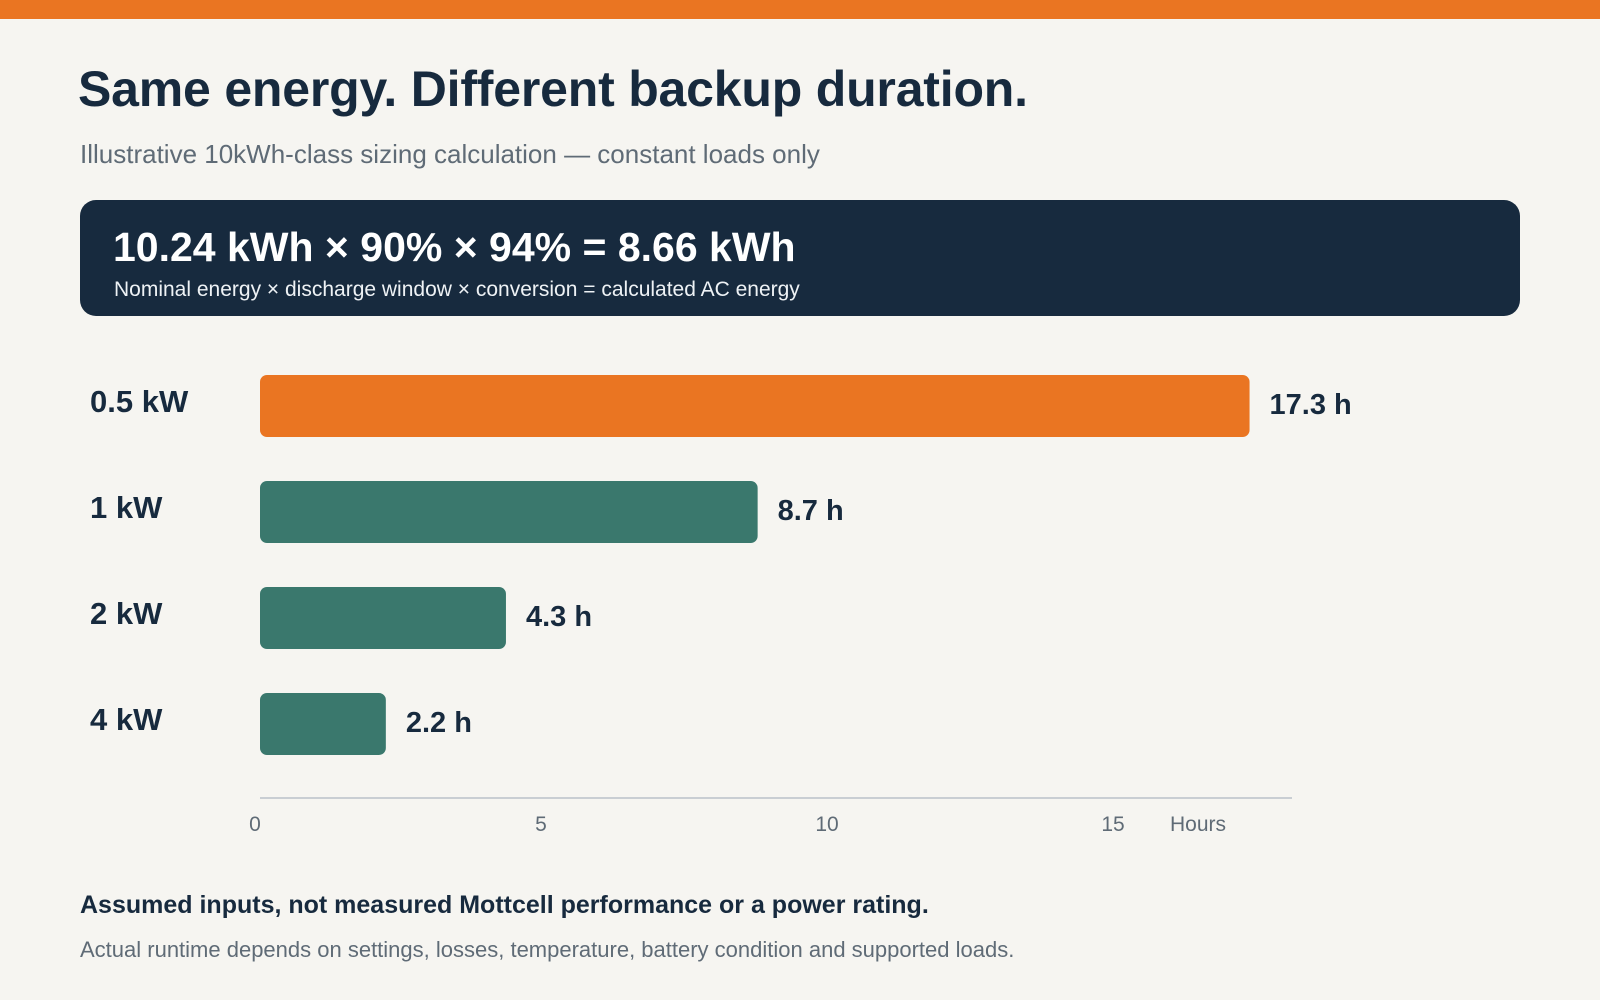 This screenshot has width=1600, height=1000. Describe the element at coordinates (559, 617) in the screenshot. I see `value-label-3: 4.3 h` at that location.